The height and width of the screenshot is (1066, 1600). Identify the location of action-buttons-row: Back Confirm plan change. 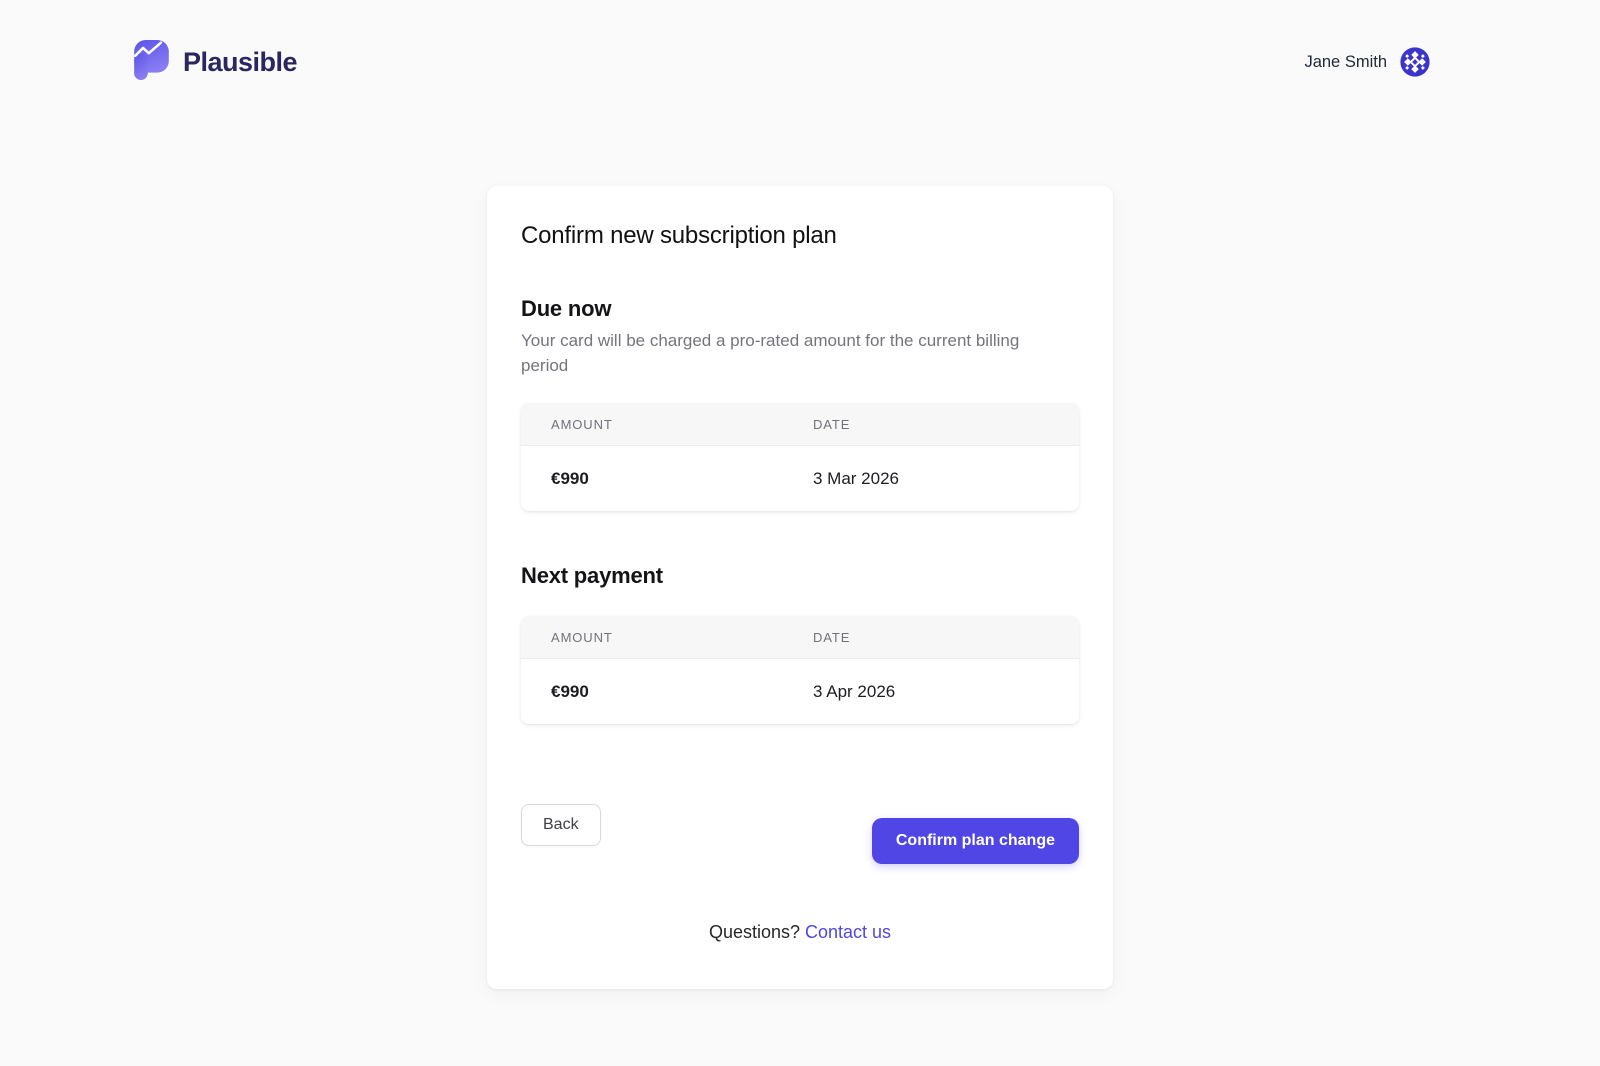
(800, 834).